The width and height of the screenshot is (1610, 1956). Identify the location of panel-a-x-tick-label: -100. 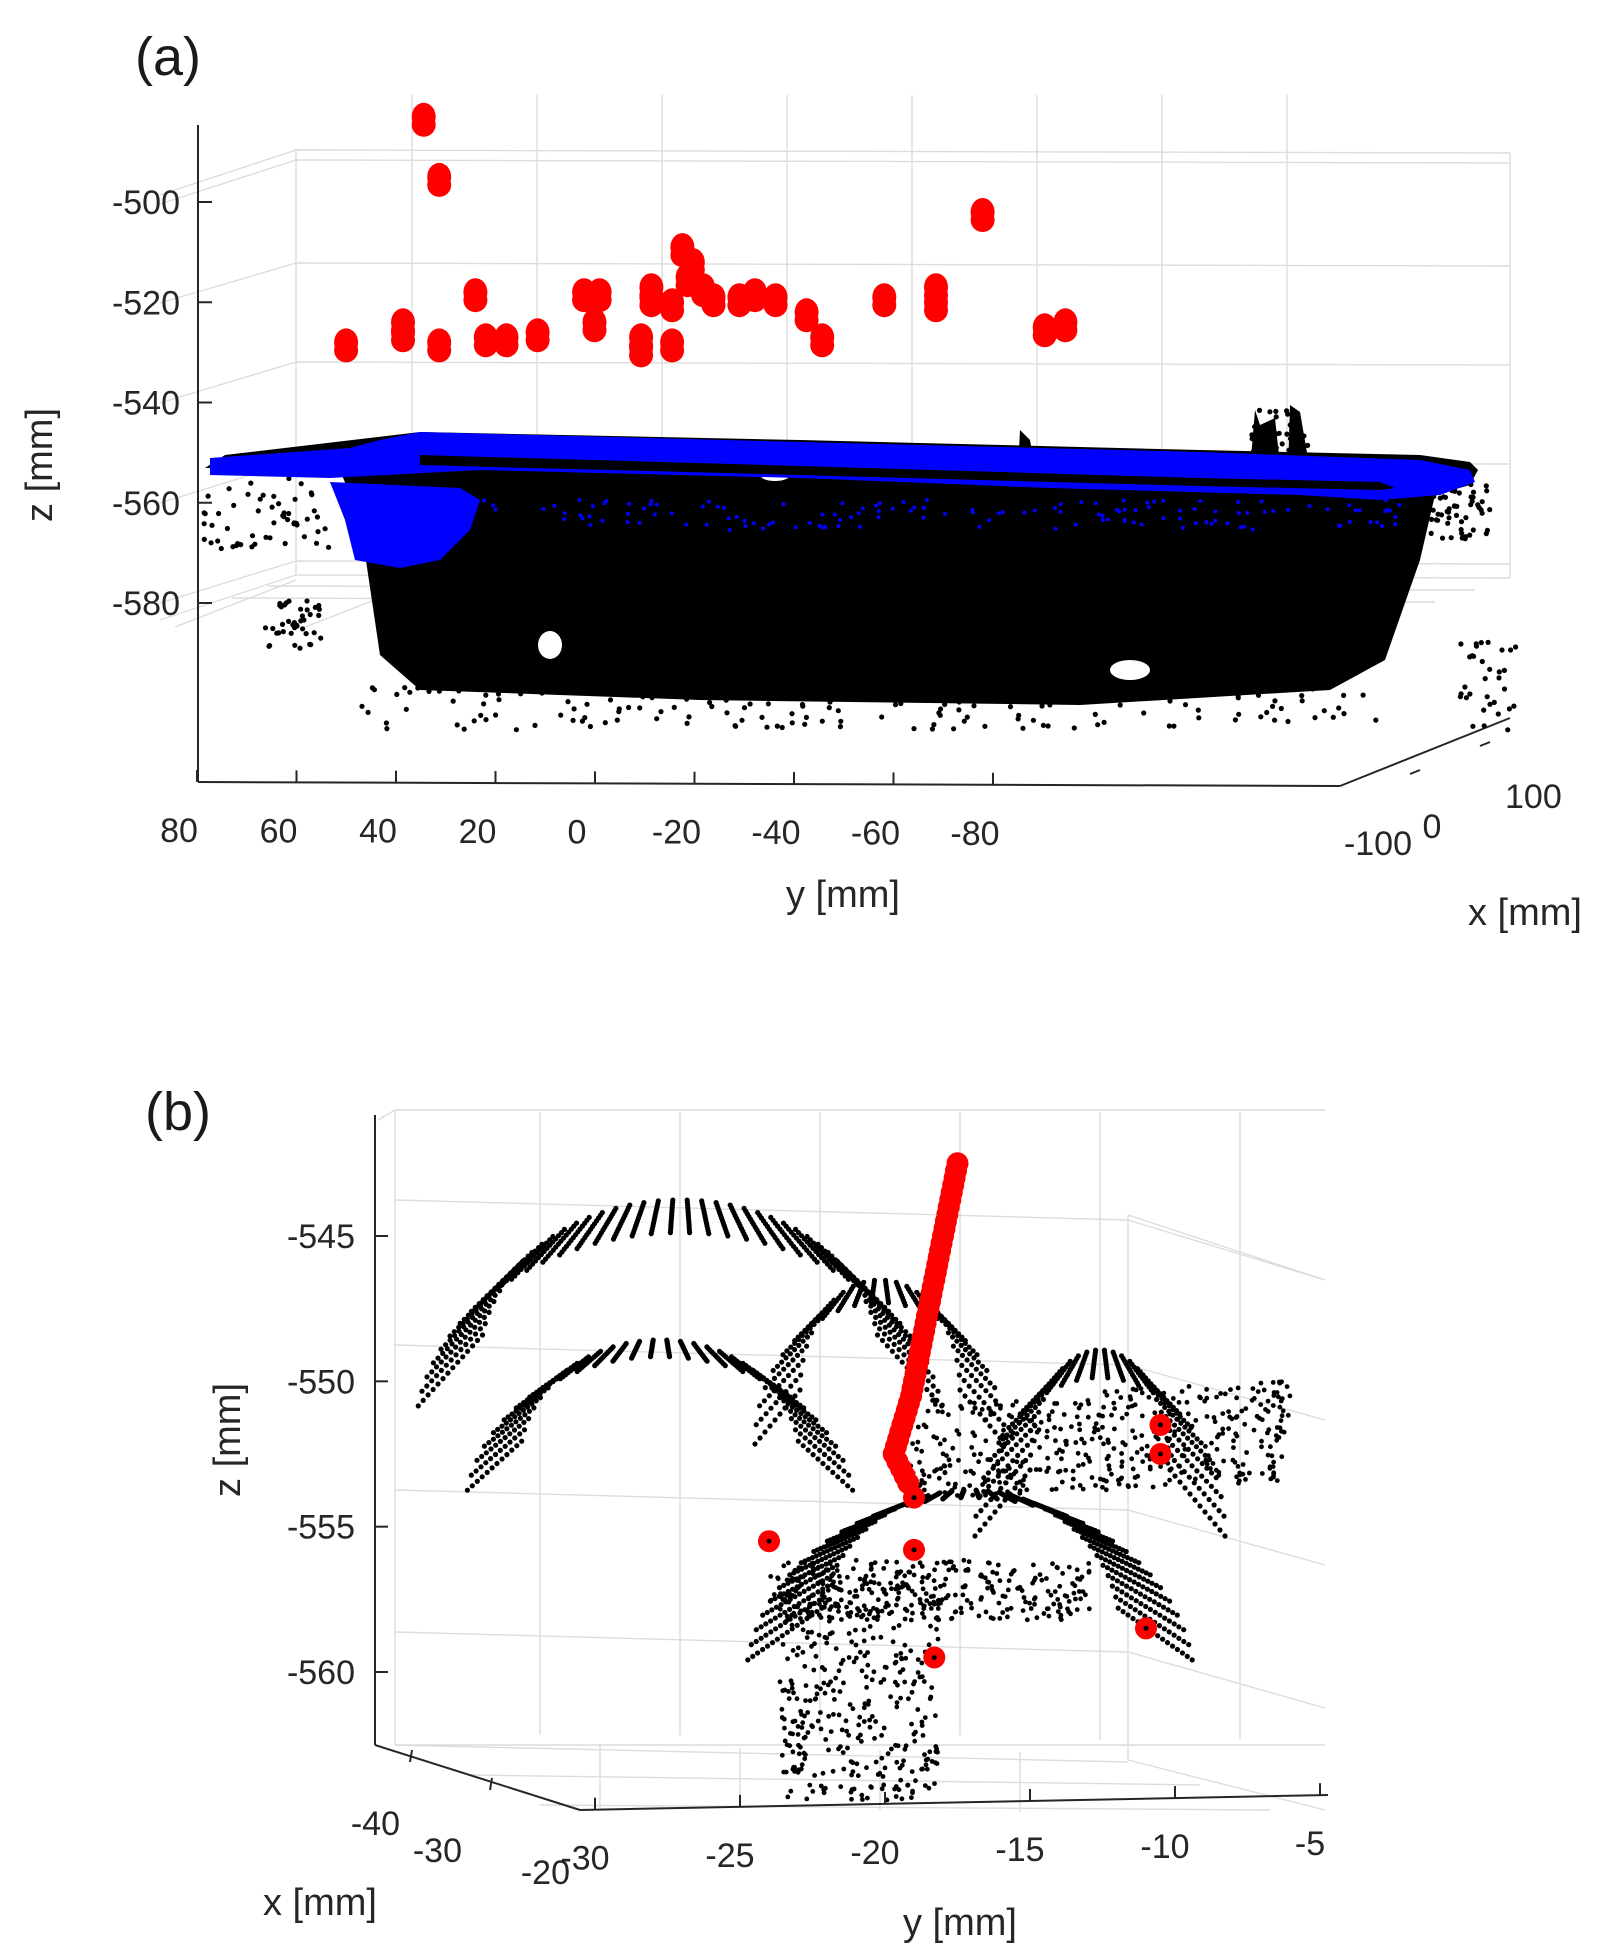
(1378, 844).